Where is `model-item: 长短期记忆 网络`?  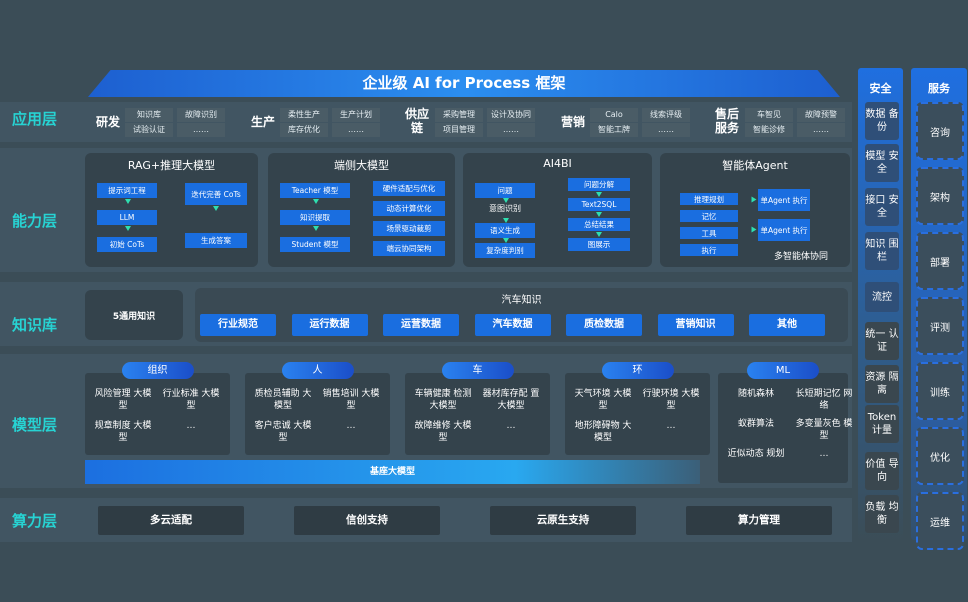
model-item: 长短期记忆 网络 is located at coordinates (824, 400).